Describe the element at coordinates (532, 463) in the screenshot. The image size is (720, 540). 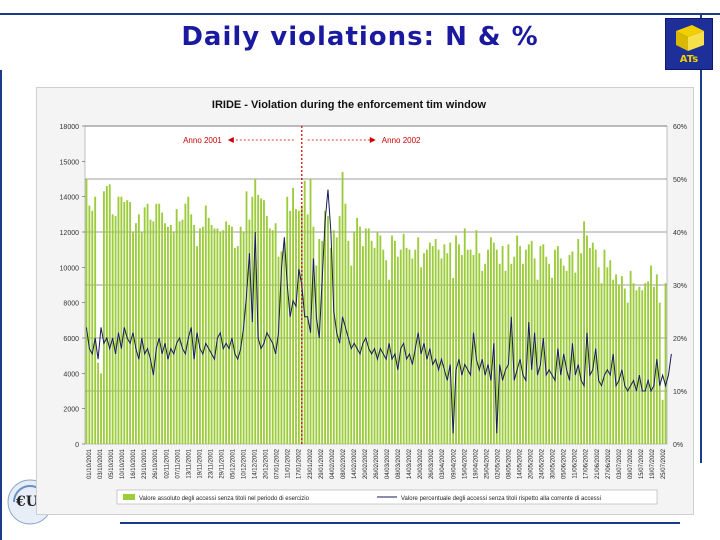
I see `x-tick-label: 20/05/2002` at that location.